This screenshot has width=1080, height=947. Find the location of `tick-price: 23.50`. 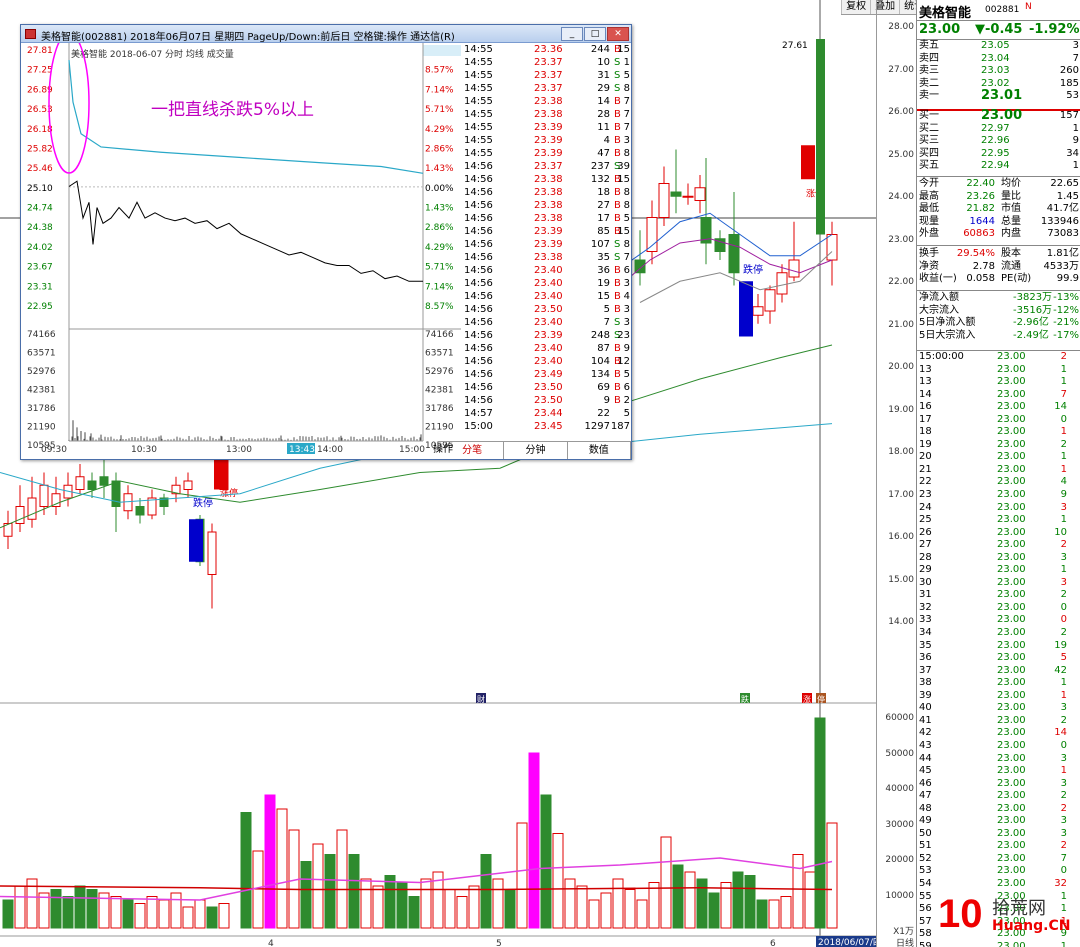

tick-price: 23.50 is located at coordinates (548, 387).